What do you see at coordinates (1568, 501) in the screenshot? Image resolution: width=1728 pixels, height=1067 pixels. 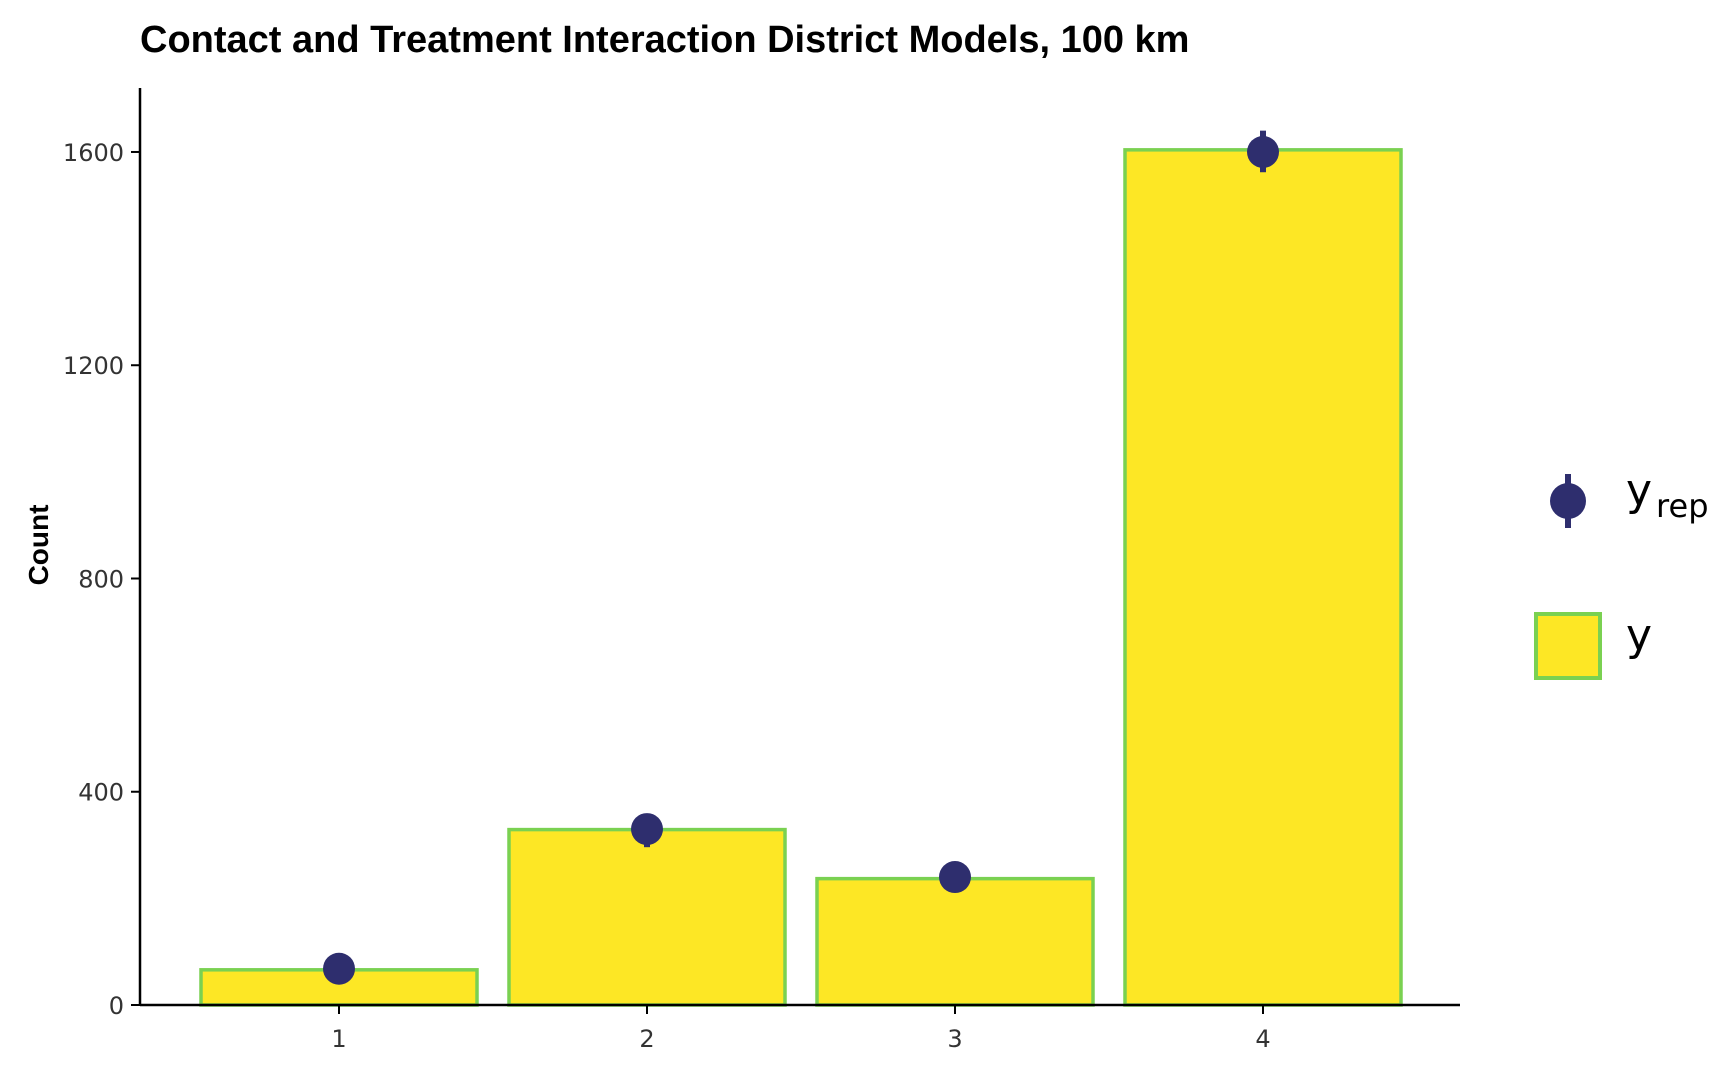 I see `legend-yrep-point` at bounding box center [1568, 501].